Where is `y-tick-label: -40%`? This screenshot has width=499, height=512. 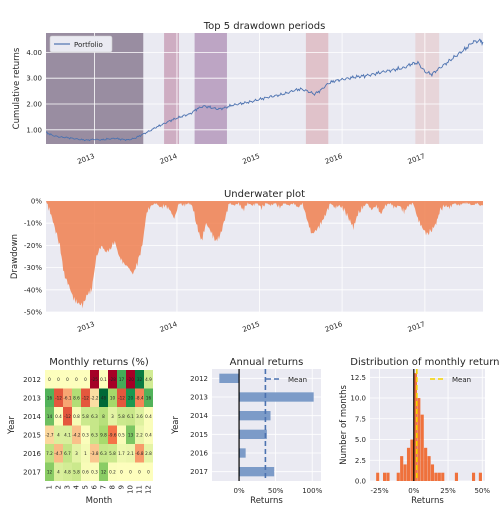
y-tick-label: -40% is located at coordinates (33, 290).